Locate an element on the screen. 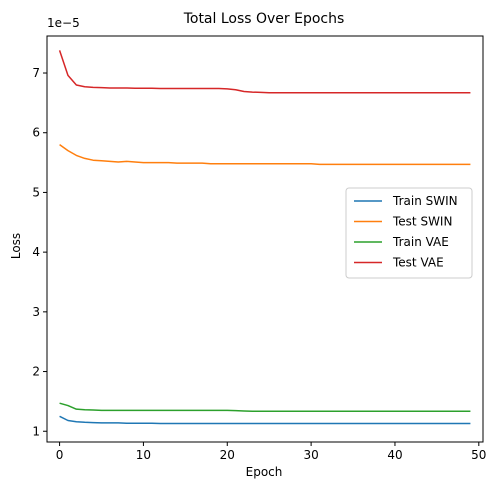 This screenshot has width=490, height=490. x-tick-label: 50 is located at coordinates (478, 455).